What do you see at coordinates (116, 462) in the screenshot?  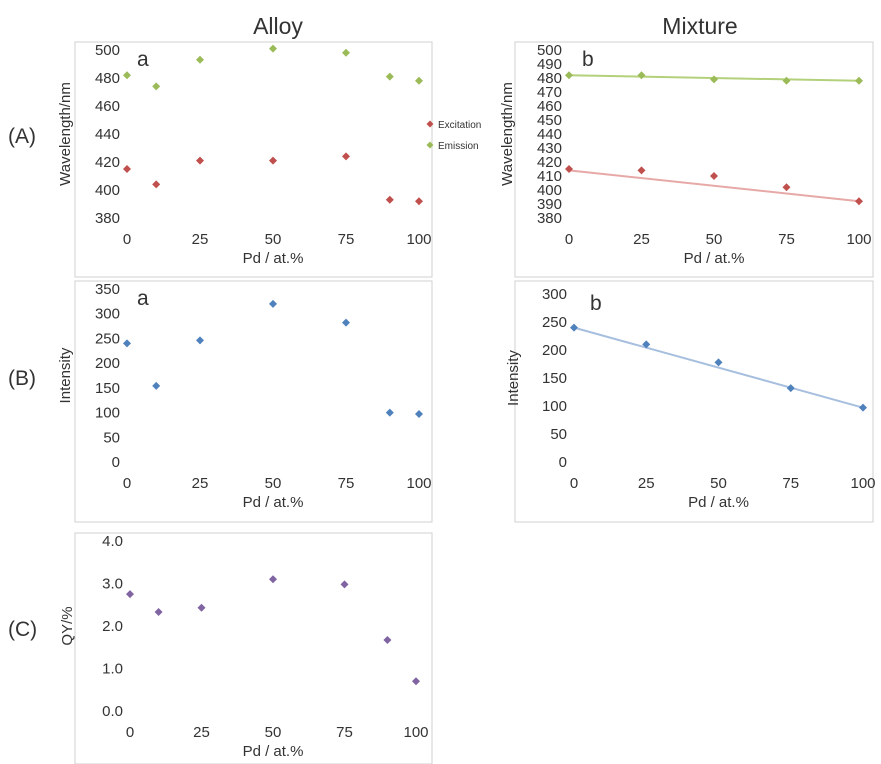 I see `y-tick-label: 0` at bounding box center [116, 462].